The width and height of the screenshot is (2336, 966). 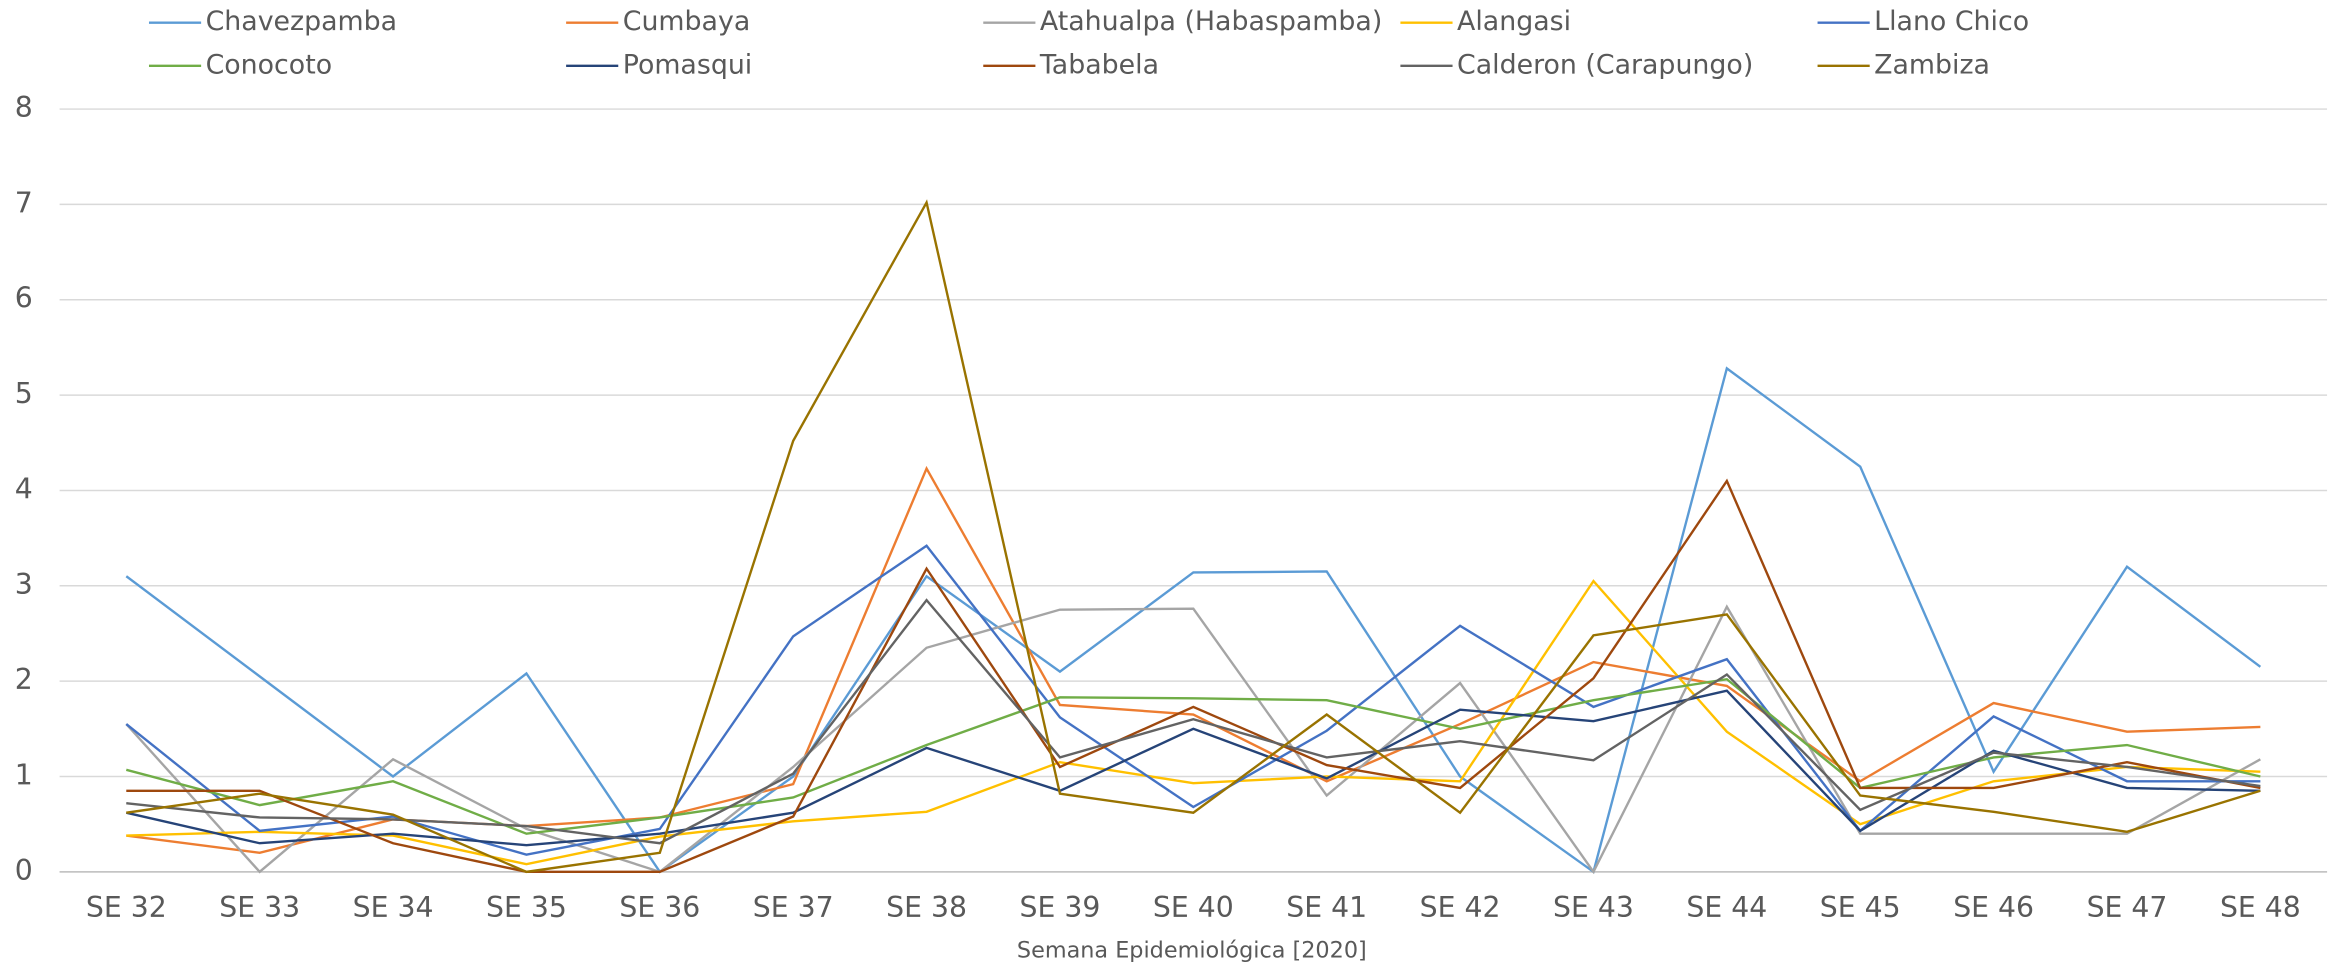 What do you see at coordinates (269, 64) in the screenshot?
I see `legend-label: Conocoto` at bounding box center [269, 64].